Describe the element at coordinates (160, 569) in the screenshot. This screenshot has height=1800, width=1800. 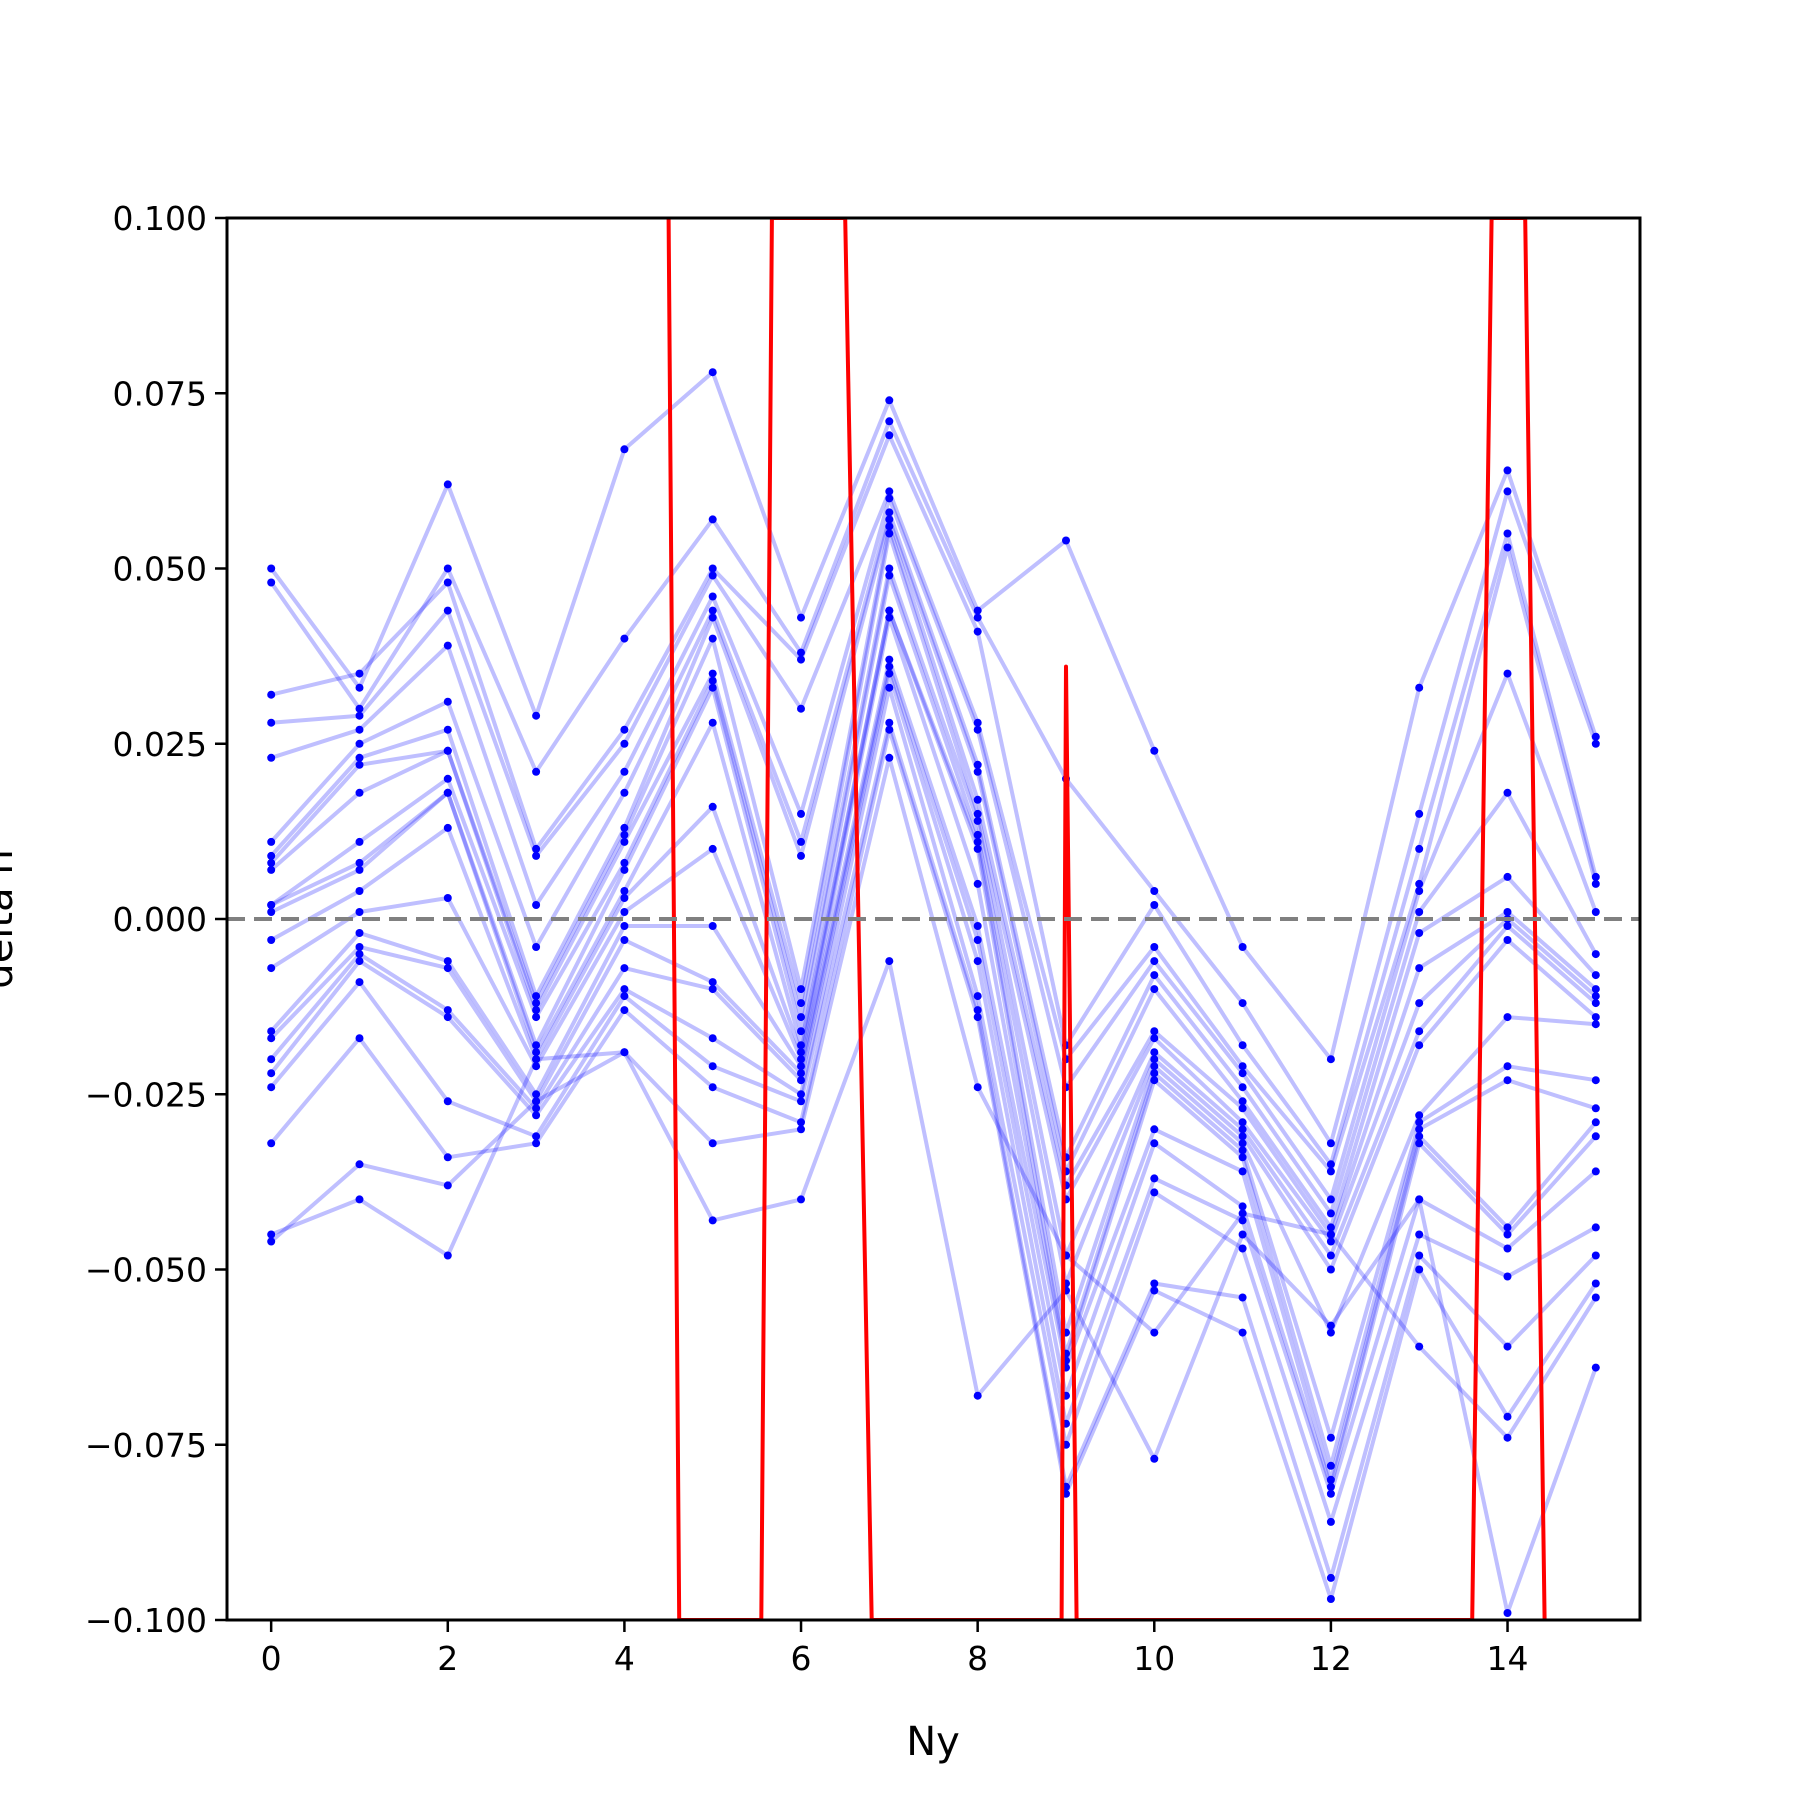
I see `y-tick-label: 0.050` at that location.